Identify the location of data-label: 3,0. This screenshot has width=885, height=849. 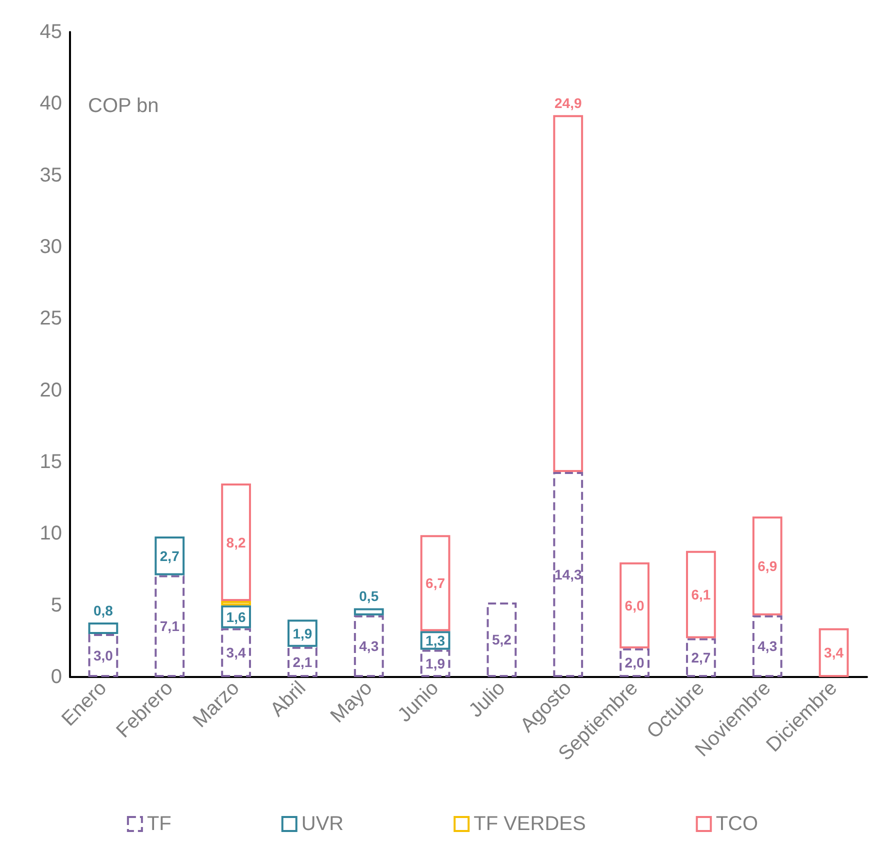
(103, 656).